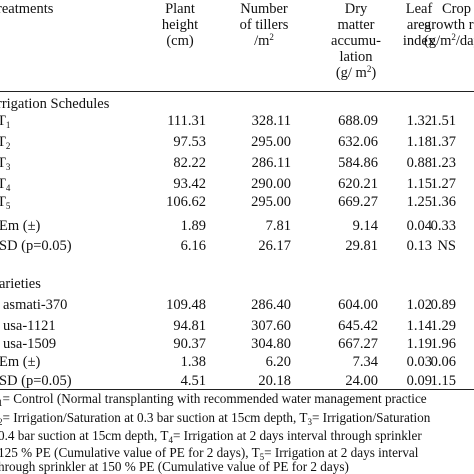 The height and width of the screenshot is (474, 474). What do you see at coordinates (189, 163) in the screenshot?
I see `cell-plant-height: 82.22` at bounding box center [189, 163].